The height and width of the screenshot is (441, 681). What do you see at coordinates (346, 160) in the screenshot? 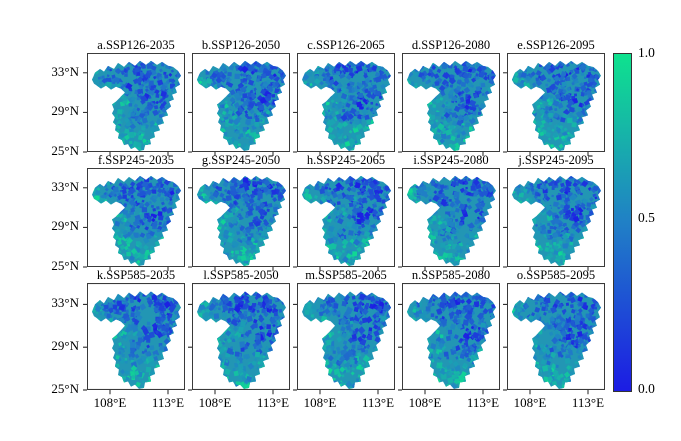
I see `panel-title-h: h.SSP245-2065` at bounding box center [346, 160].